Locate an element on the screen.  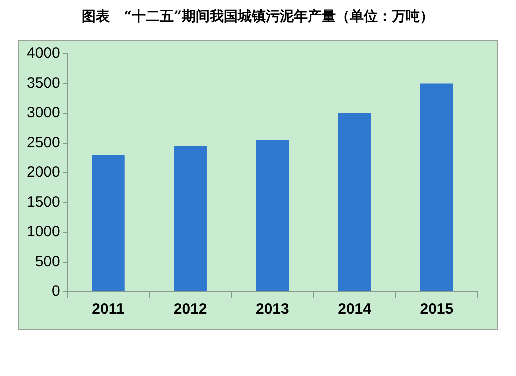
x-tick-label: 2014 is located at coordinates (355, 309).